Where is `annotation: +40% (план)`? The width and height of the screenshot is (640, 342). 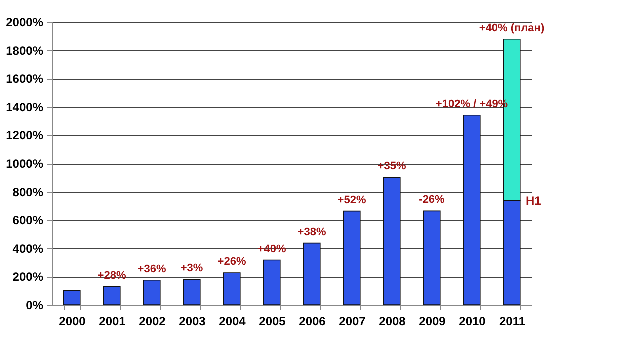 annotation: +40% (план) is located at coordinates (512, 28).